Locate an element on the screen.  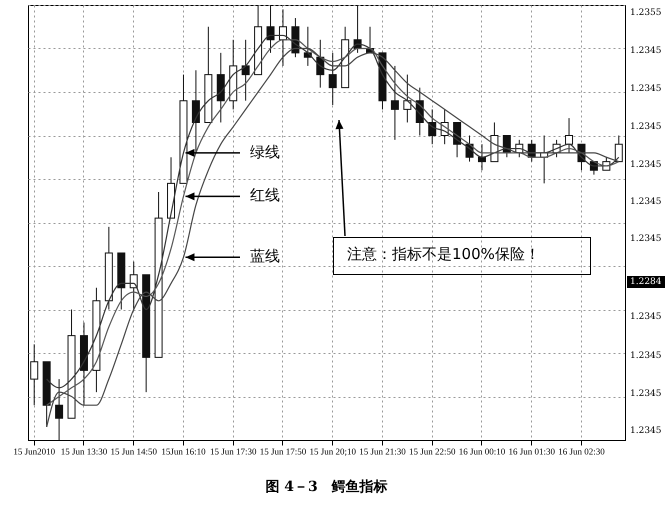
annotation: 红线 is located at coordinates (265, 196).